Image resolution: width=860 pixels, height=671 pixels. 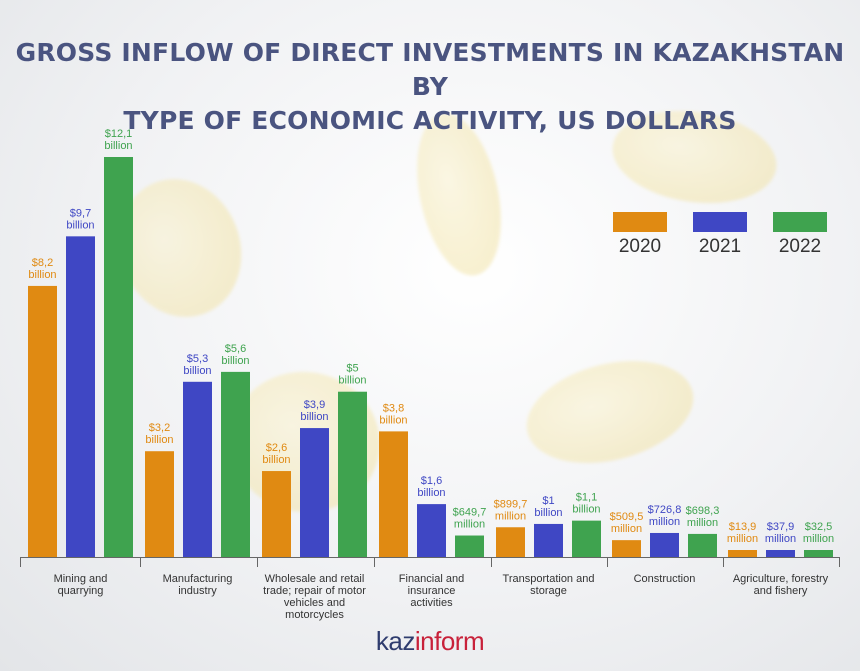 I want to click on legend-item-2022: 2022, so click(x=800, y=235).